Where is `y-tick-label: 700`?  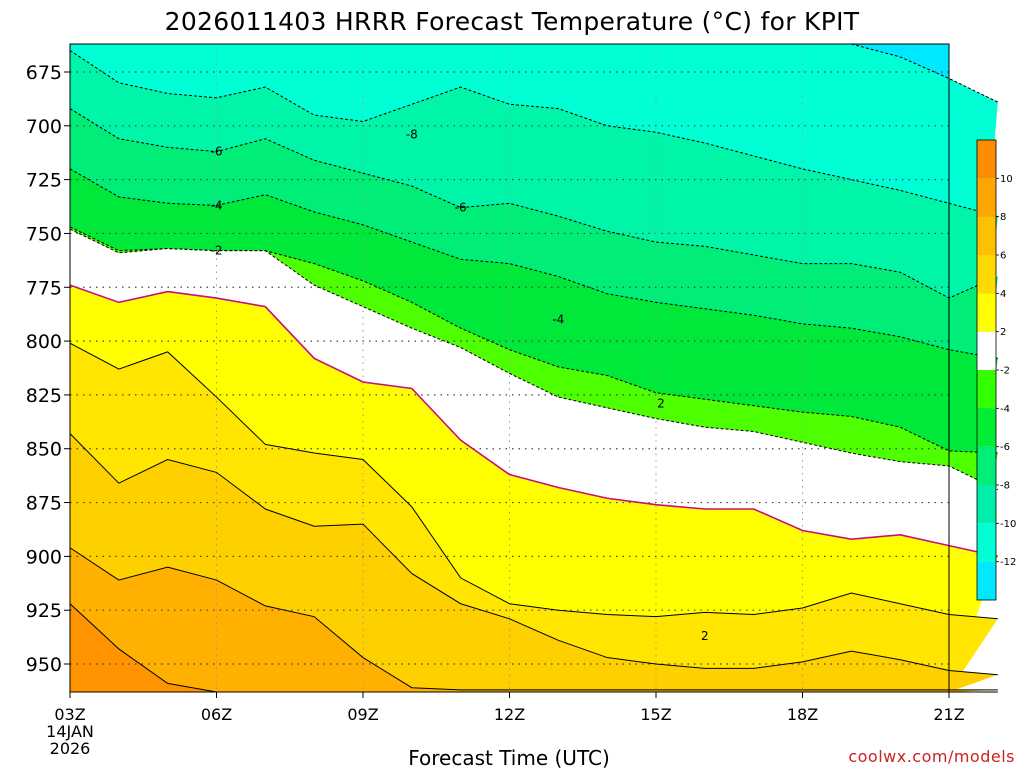
y-tick-label: 700 is located at coordinates (44, 127).